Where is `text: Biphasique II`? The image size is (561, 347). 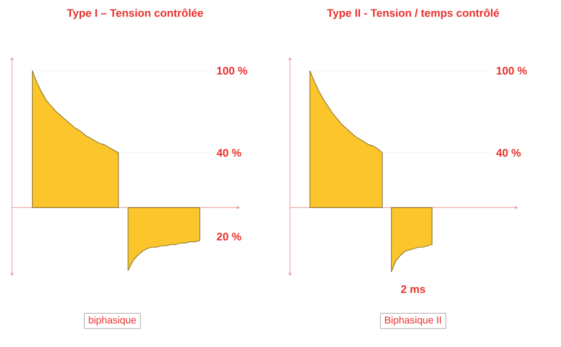 text: Biphasique II is located at coordinates (413, 321).